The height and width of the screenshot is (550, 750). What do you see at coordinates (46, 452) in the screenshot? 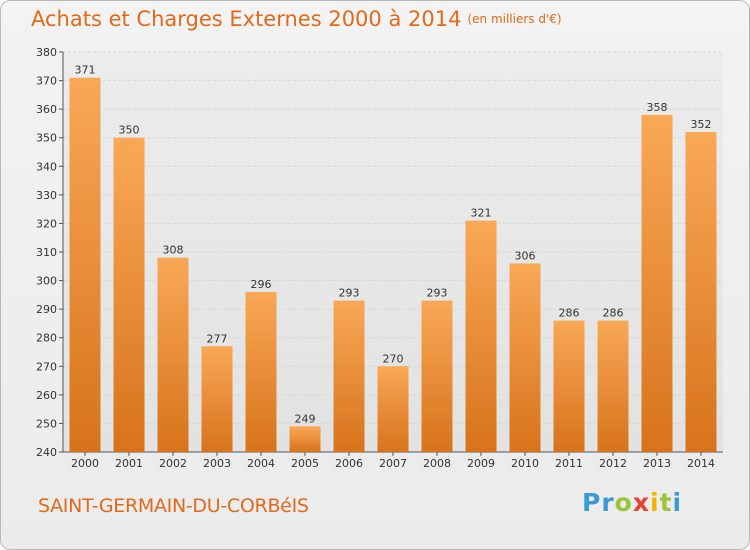
I see `y-tick-label: 240` at bounding box center [46, 452].